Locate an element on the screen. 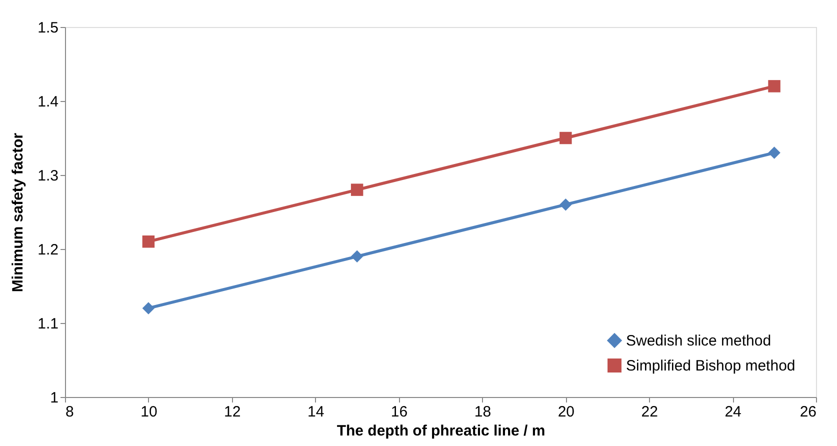 The width and height of the screenshot is (837, 446). x-tick-label: 18 is located at coordinates (483, 412).